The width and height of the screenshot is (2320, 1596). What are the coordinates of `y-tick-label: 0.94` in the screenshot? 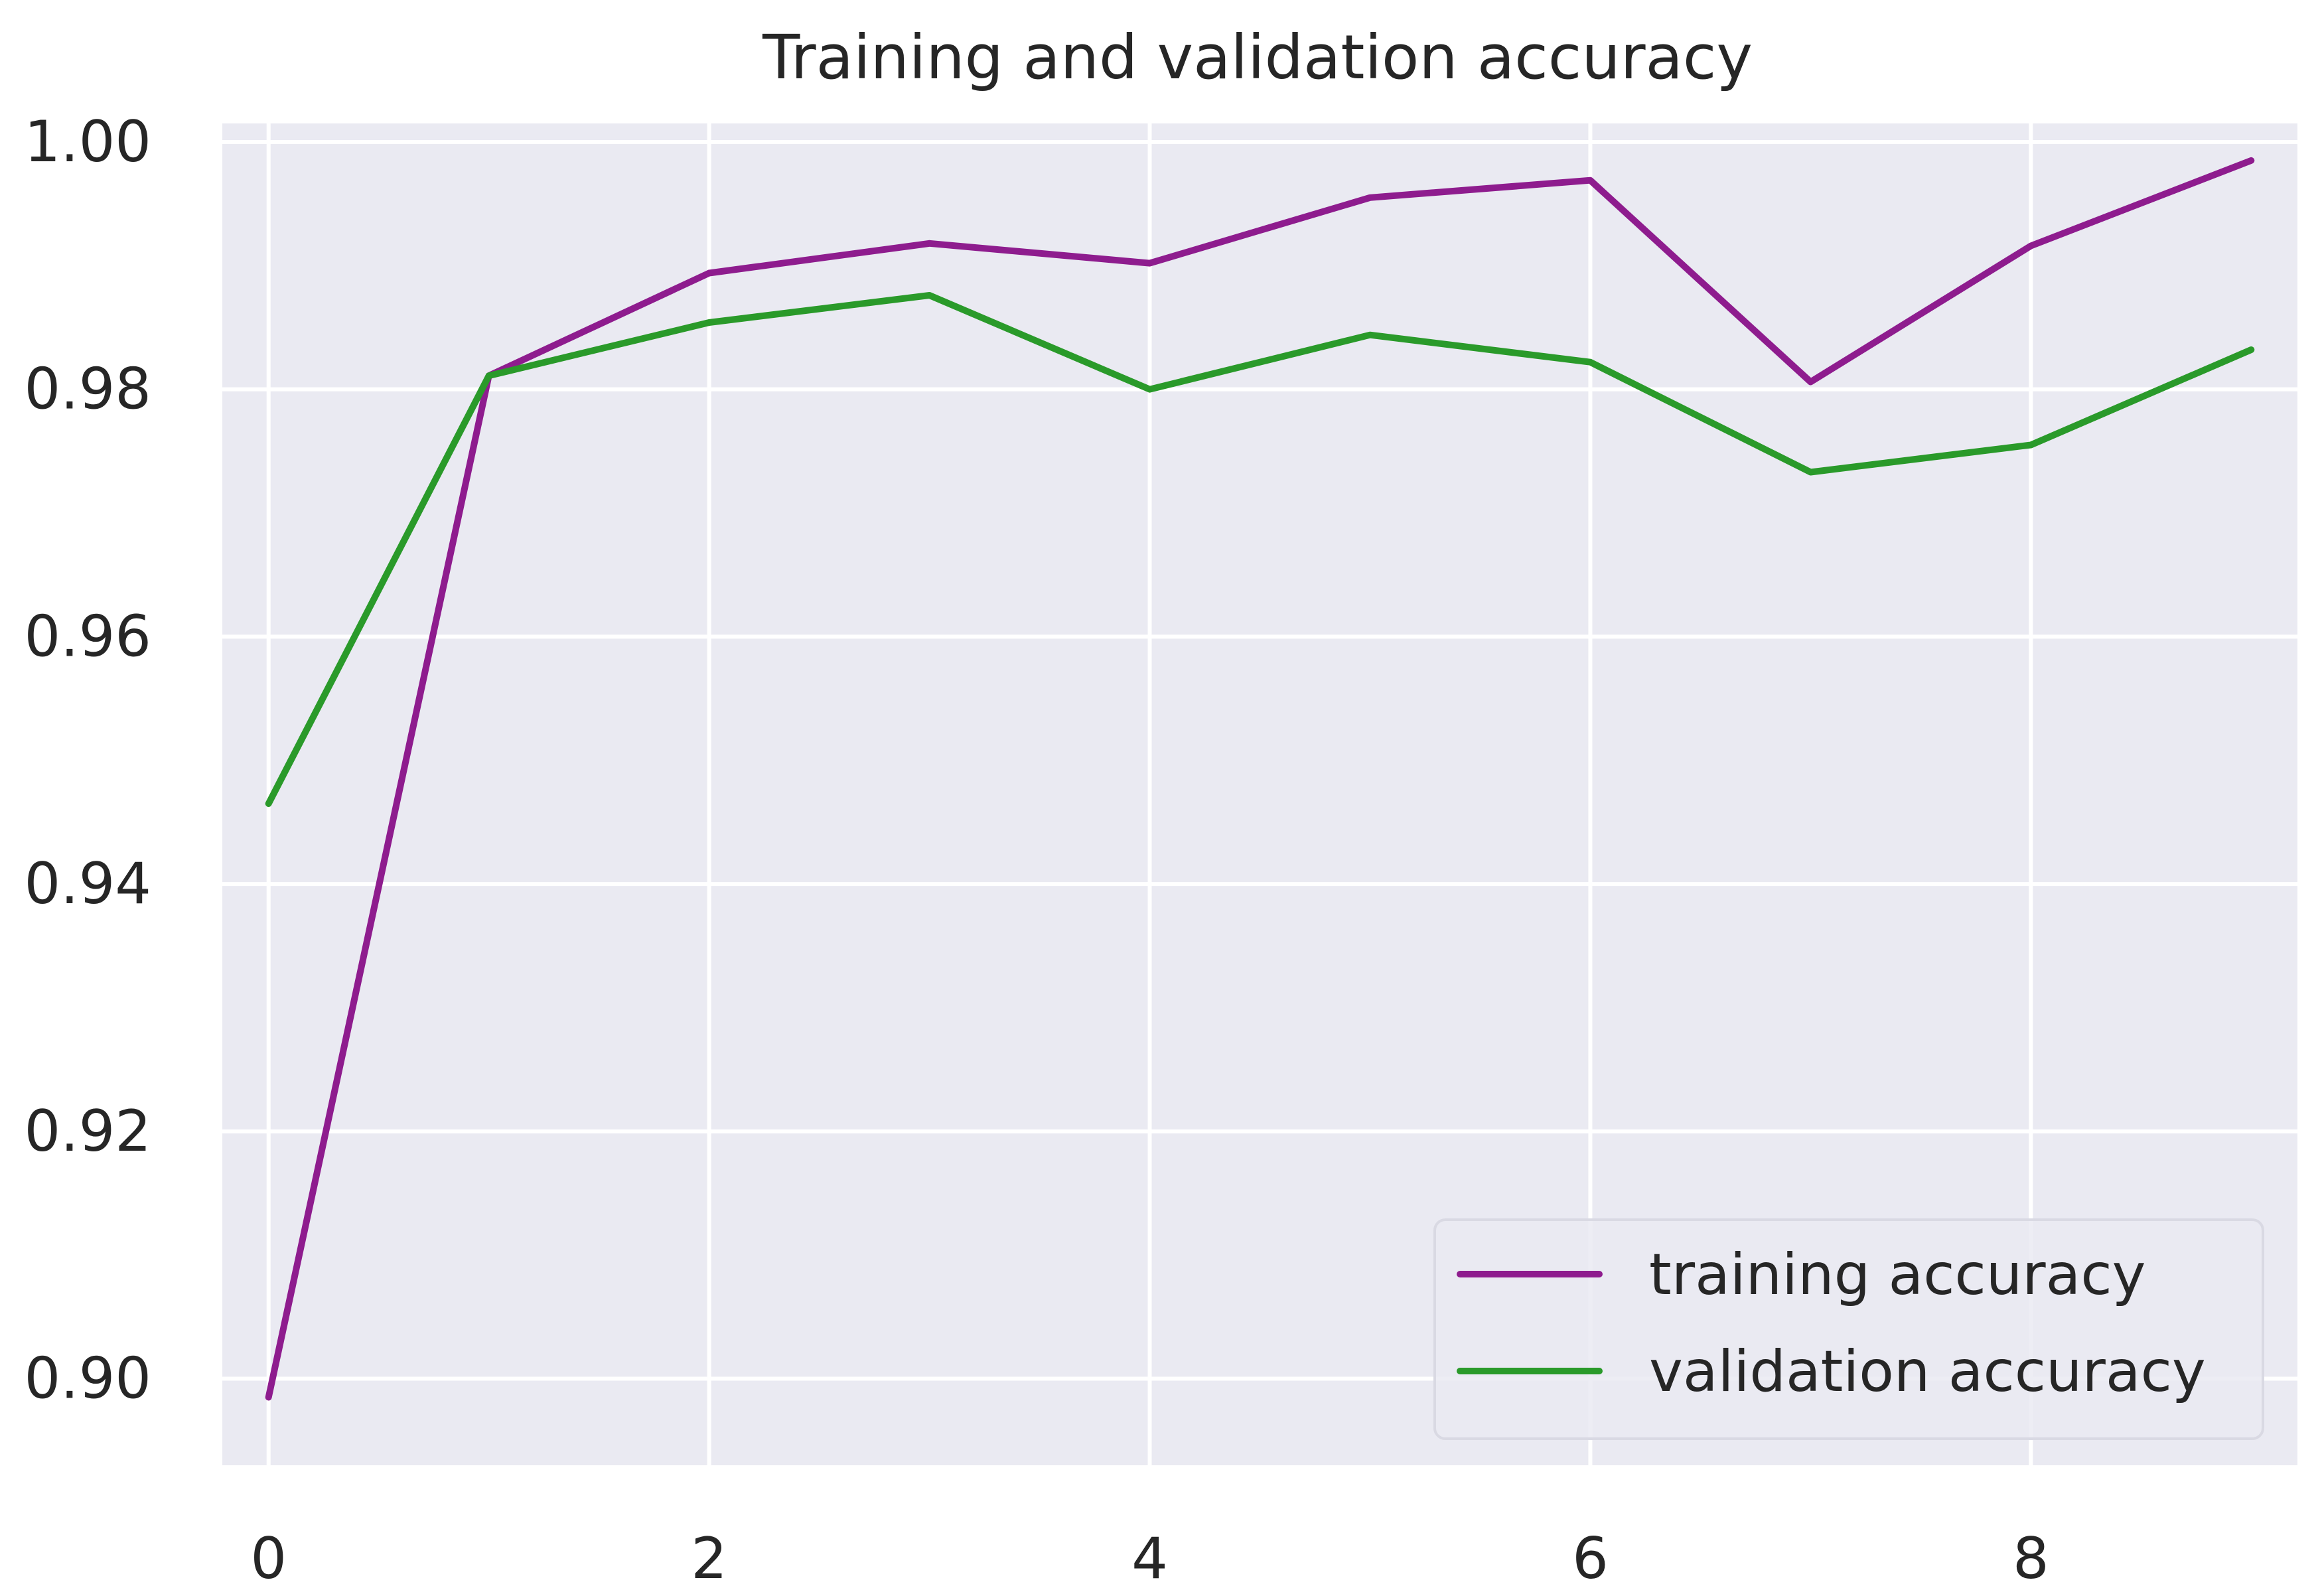 It's located at (88, 884).